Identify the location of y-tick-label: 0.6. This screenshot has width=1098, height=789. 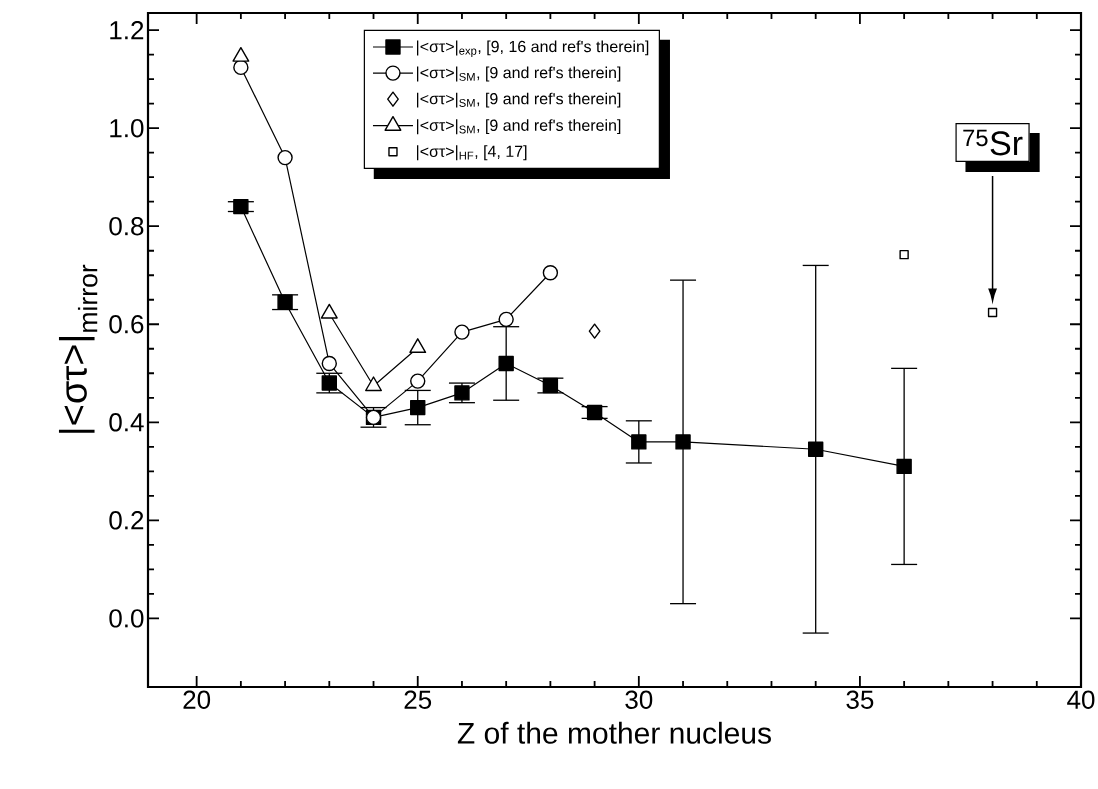
(126, 324).